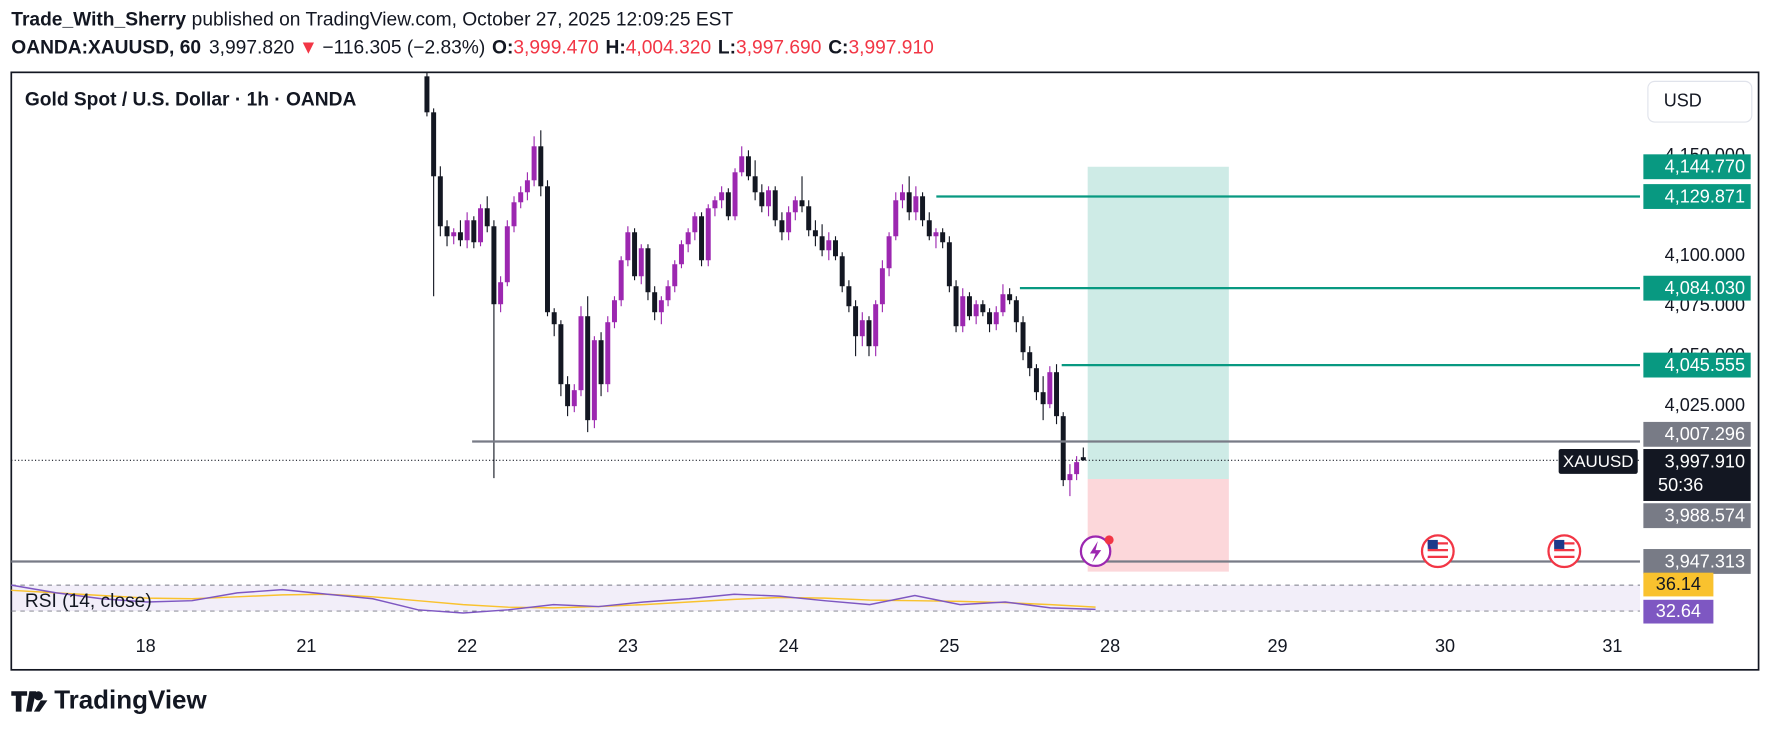 Image resolution: width=1771 pixels, height=732 pixels. What do you see at coordinates (838, 48) in the screenshot?
I see `ohlc-label: C:` at bounding box center [838, 48].